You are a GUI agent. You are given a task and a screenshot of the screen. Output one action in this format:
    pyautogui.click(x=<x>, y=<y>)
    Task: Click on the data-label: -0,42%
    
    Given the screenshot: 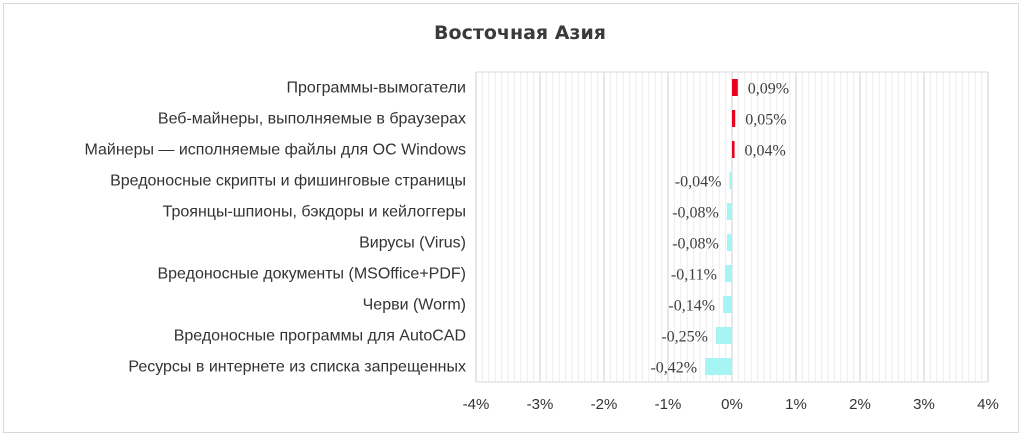 What is the action you would take?
    pyautogui.click(x=673, y=368)
    